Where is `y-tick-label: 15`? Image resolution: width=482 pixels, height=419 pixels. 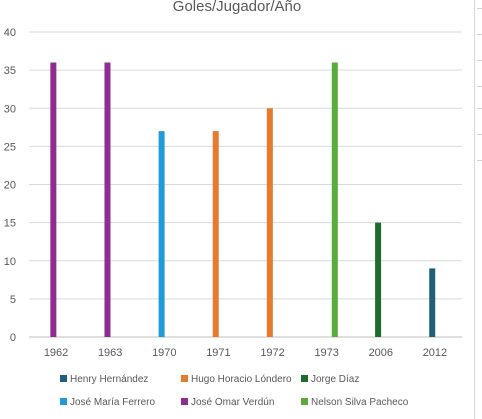 y-tick-label: 15 is located at coordinates (10, 224).